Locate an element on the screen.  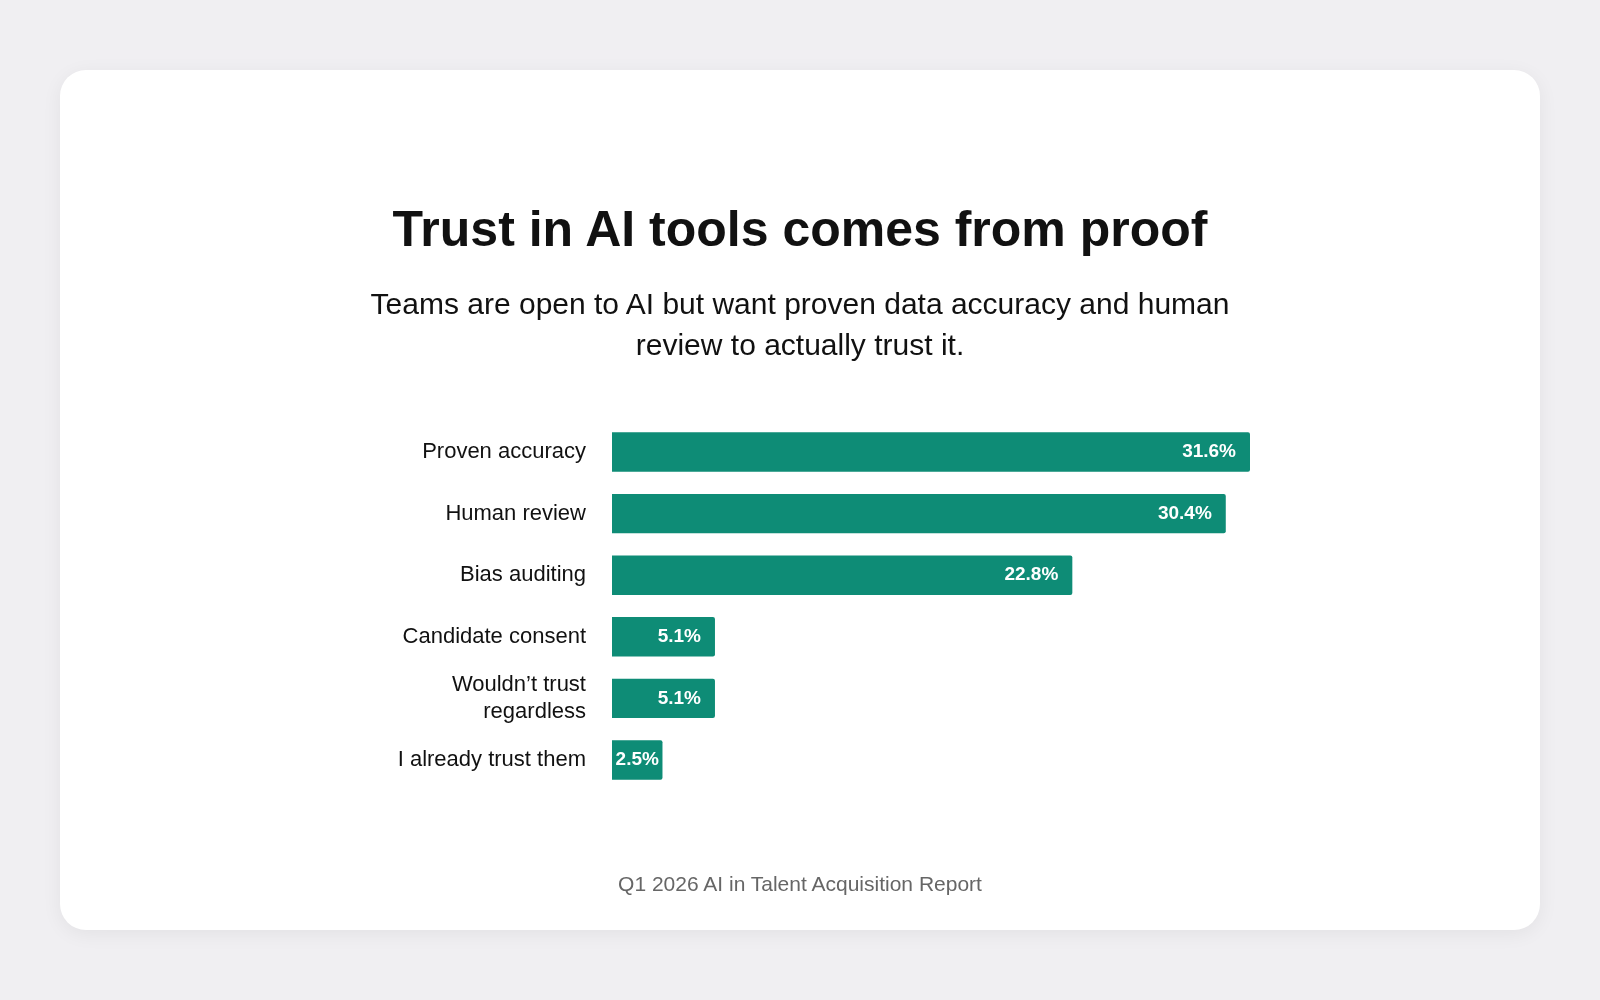
data-label: 31.6% is located at coordinates (1209, 451).